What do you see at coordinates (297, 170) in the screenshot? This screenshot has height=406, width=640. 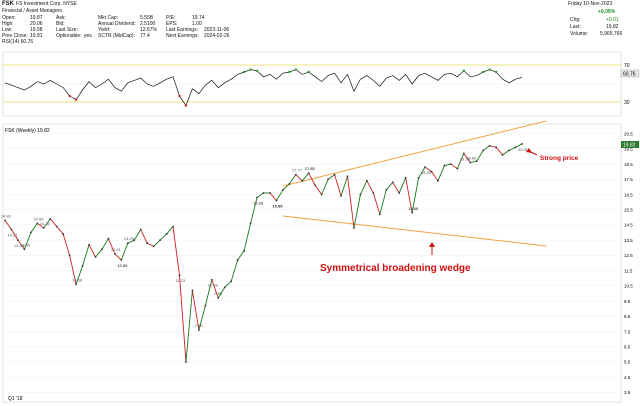 I see `price-label: 17.77` at bounding box center [297, 170].